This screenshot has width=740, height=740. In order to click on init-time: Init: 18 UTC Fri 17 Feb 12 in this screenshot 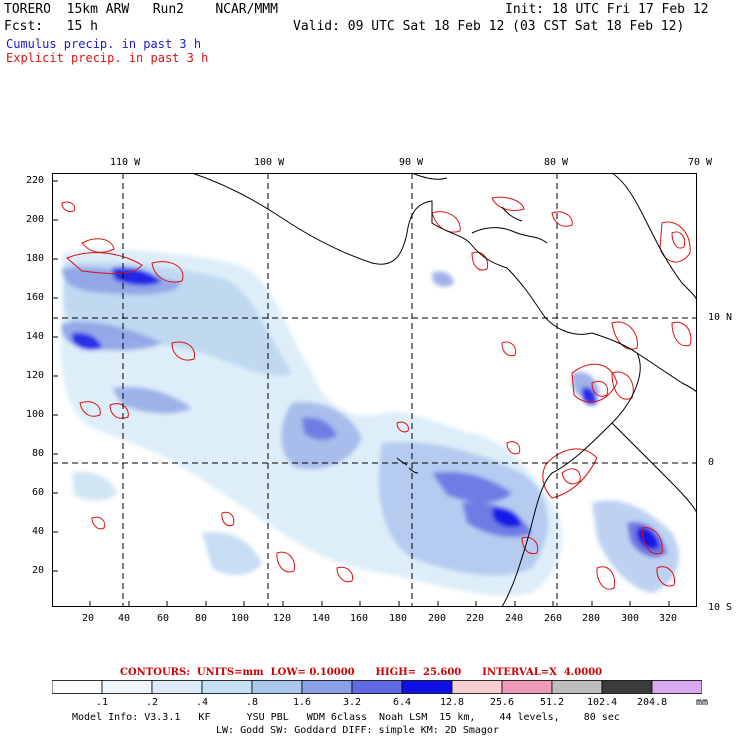, I will do `click(607, 9)`.